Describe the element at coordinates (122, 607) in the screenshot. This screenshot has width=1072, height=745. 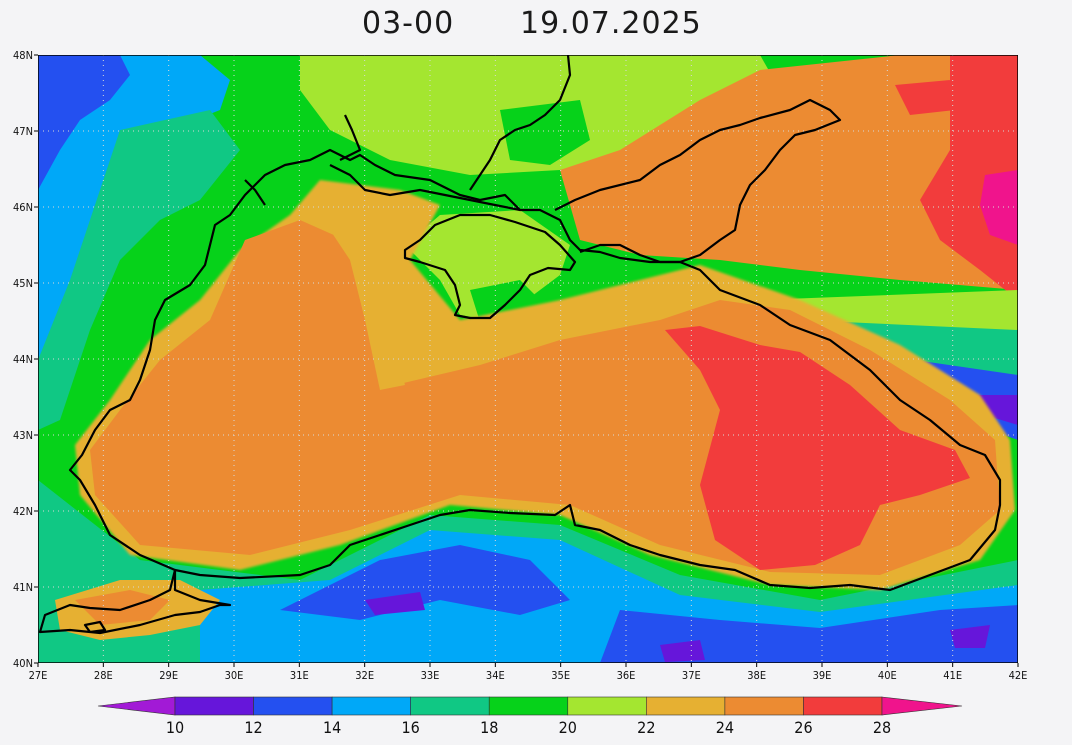
I see `field-region-marmara-orange` at that location.